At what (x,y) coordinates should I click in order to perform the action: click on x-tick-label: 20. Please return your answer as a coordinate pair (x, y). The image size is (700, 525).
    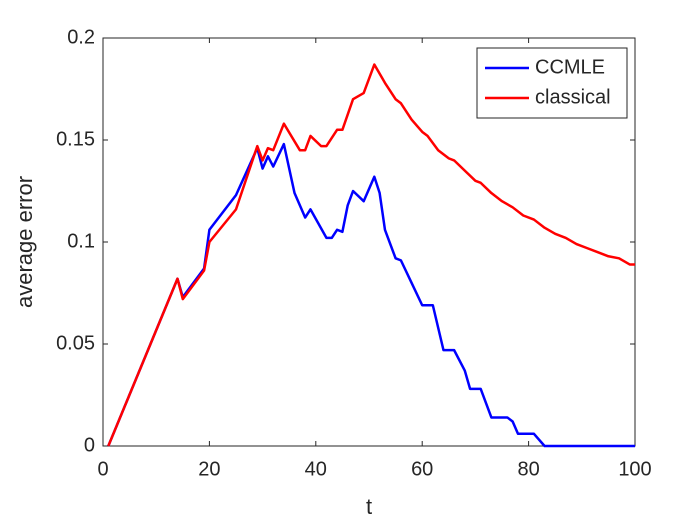
    Looking at the image, I should click on (209, 469).